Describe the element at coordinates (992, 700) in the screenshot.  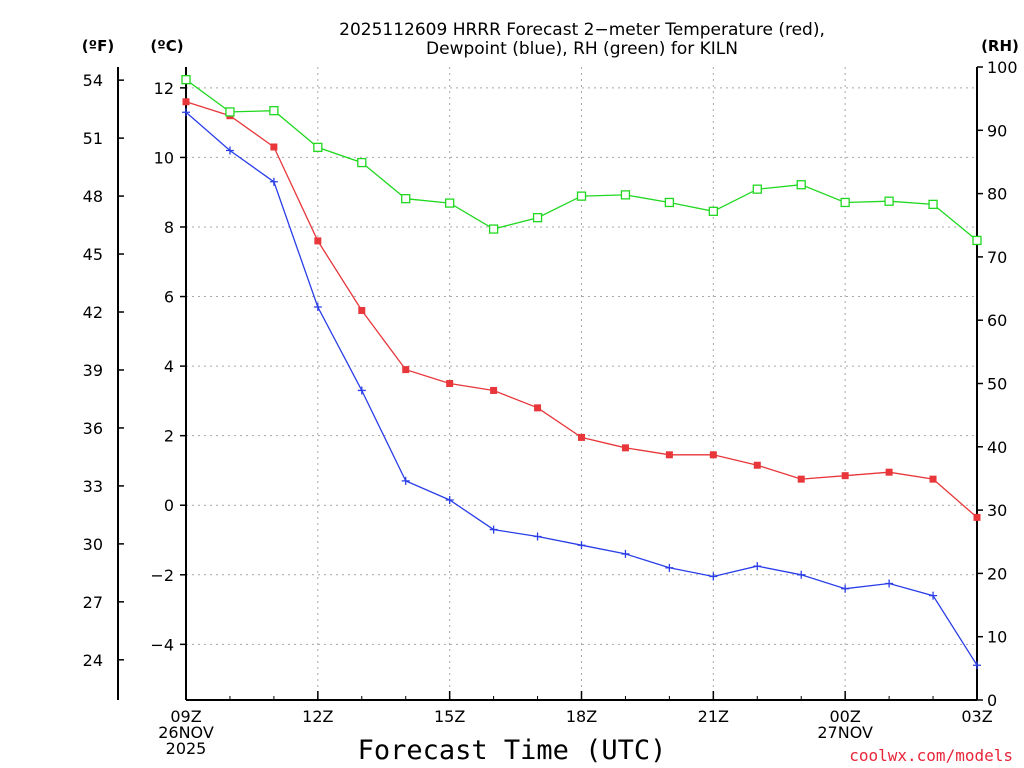
I see `rh-tick-label: 0` at that location.